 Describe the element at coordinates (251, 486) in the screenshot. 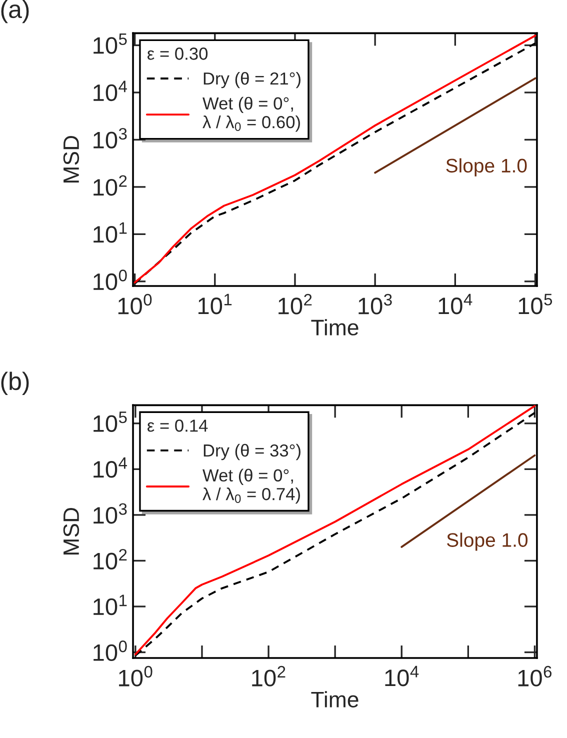

I see `legend-label: Wet (θ = 0°, λ / λ$_{0}$ = 0.74)` at that location.